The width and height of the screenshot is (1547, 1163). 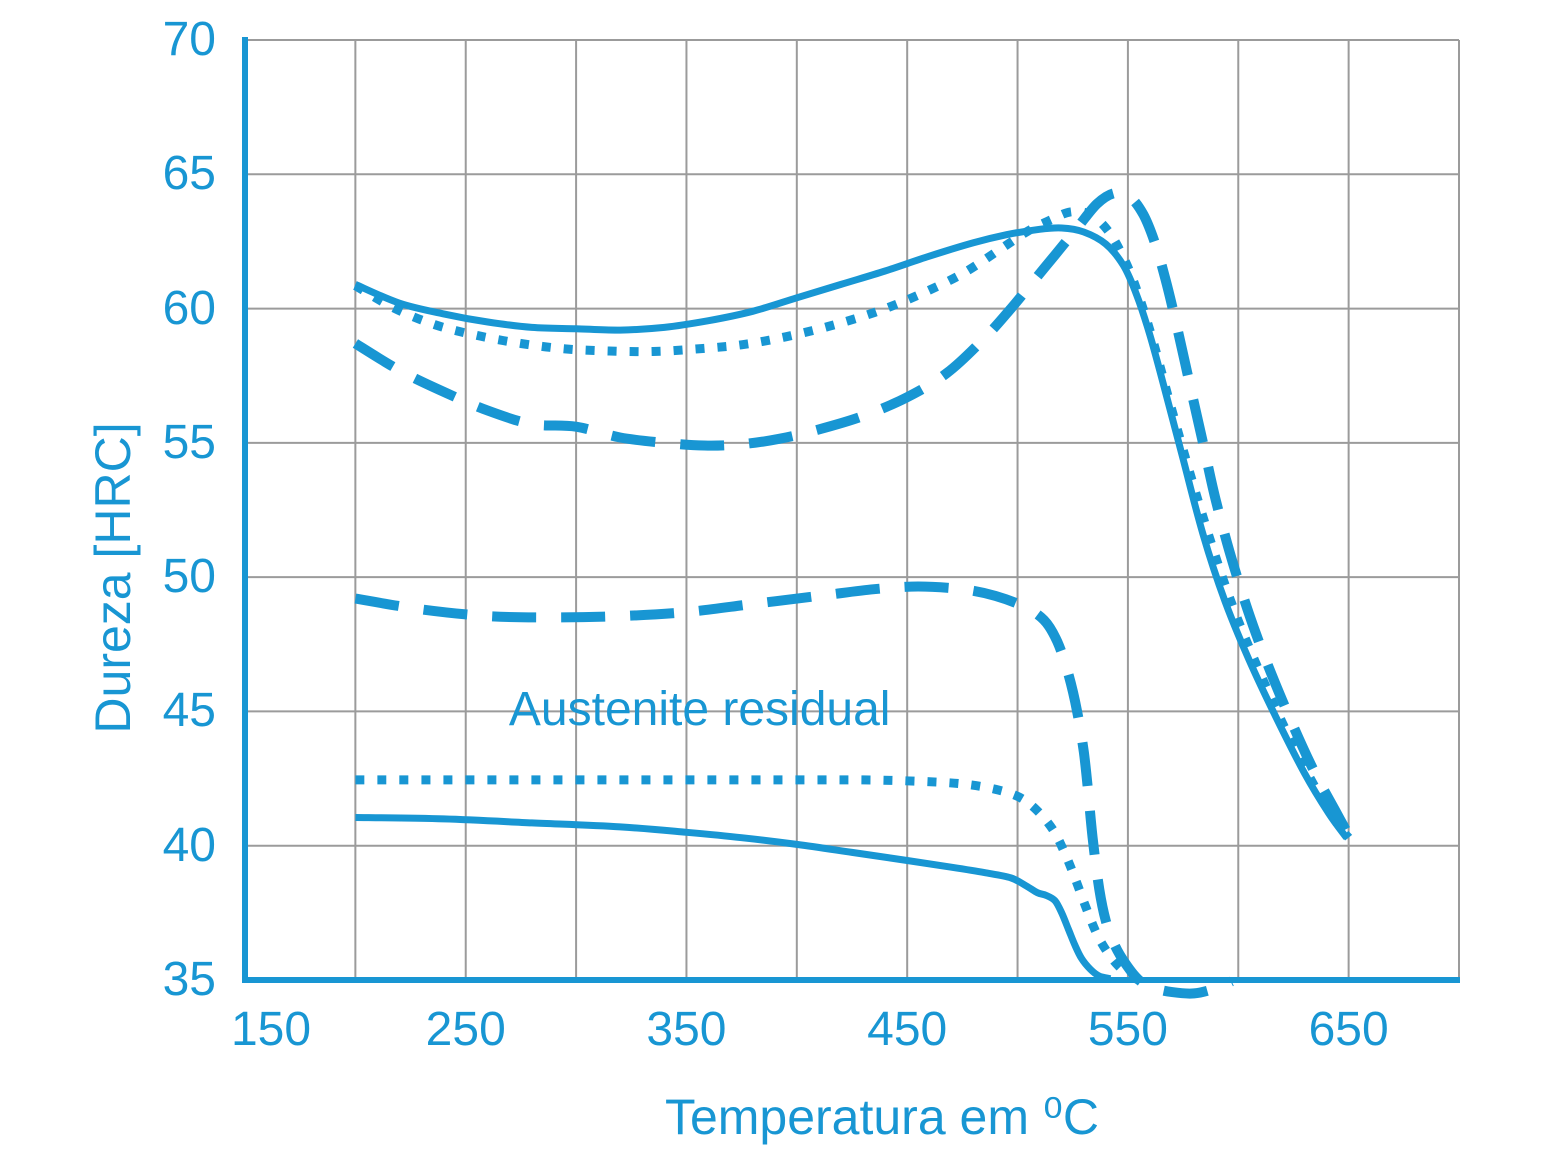 I want to click on curve-austenite-solid, so click(x=733, y=898).